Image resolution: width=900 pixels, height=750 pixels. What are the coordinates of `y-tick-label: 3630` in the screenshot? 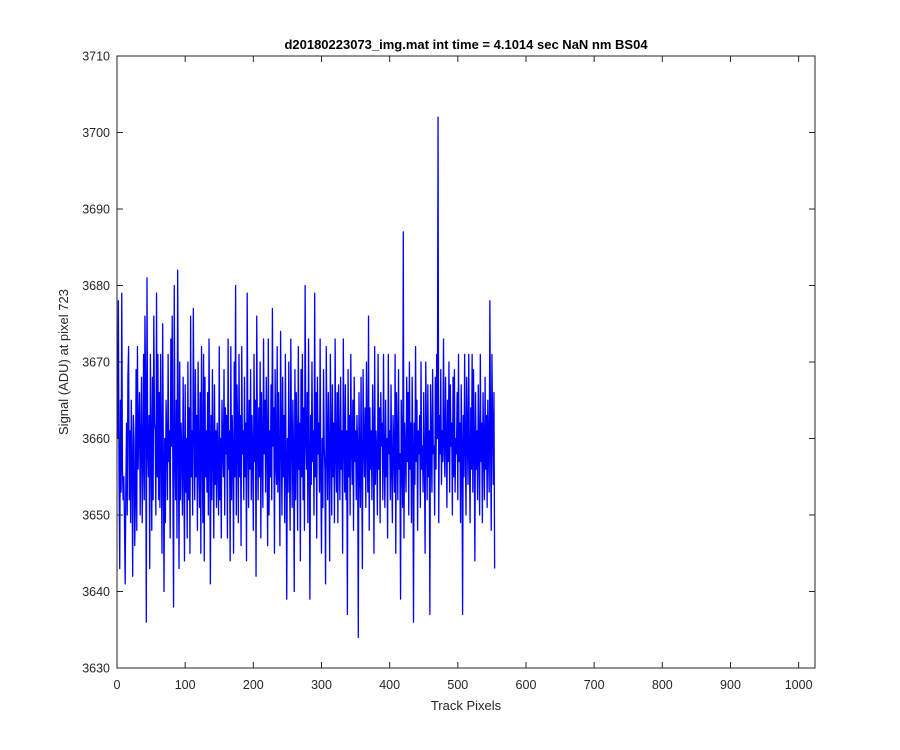 It's located at (96, 669).